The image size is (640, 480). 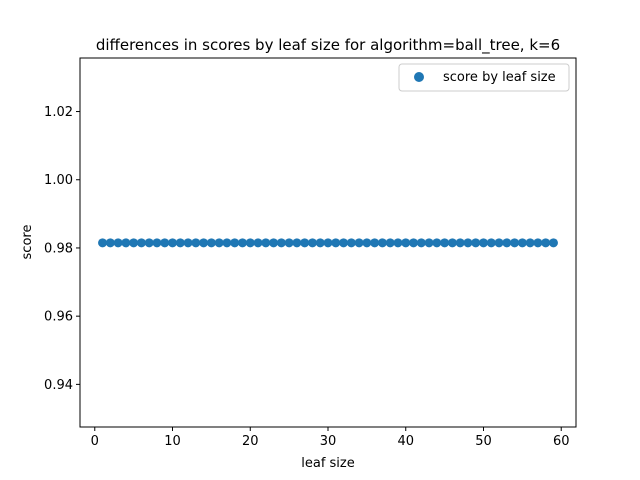 I want to click on y-tick-label: 0.96, so click(x=58, y=317).